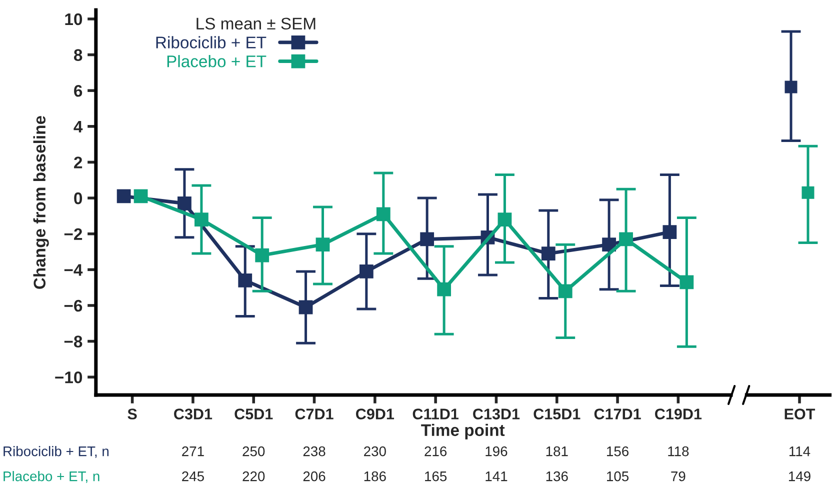 Image resolution: width=834 pixels, height=500 pixels. What do you see at coordinates (211, 42) in the screenshot?
I see `legend-label: Ribociclib + ET` at bounding box center [211, 42].